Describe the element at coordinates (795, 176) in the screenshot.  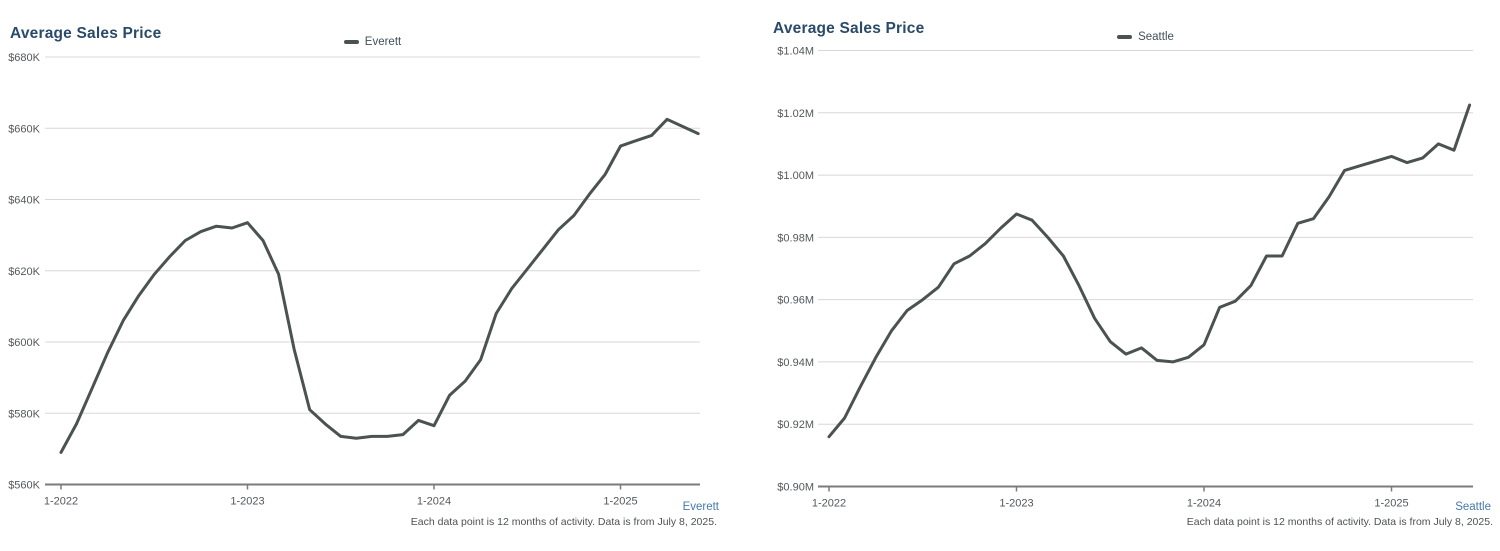
I see `y-tick-label: $1.00M` at that location.